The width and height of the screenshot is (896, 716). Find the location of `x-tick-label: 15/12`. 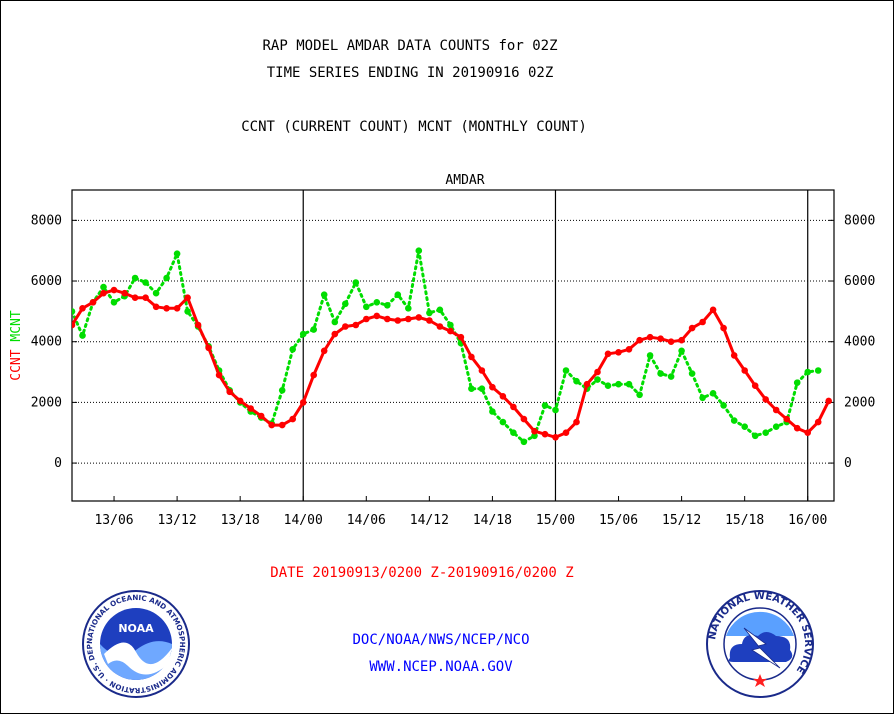

x-tick-label: 15/12 is located at coordinates (681, 520).